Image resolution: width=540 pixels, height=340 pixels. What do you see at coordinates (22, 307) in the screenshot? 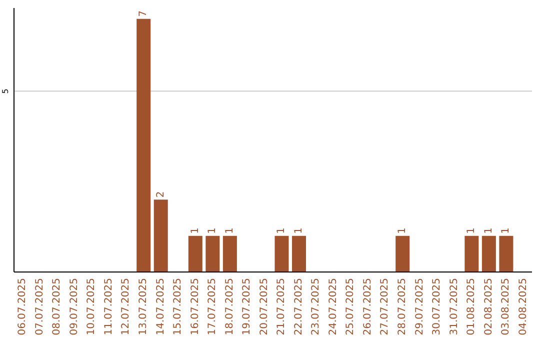
I see `x-tick-label: 06.07.2025` at bounding box center [22, 307].